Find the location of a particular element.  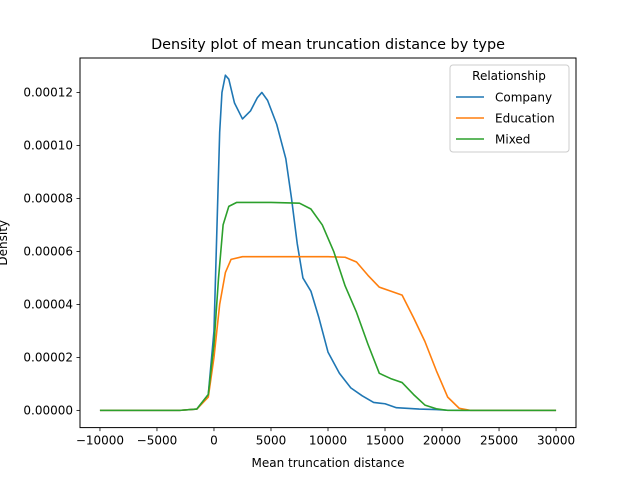

legend: Relationship Company Education Mixed is located at coordinates (509, 108).